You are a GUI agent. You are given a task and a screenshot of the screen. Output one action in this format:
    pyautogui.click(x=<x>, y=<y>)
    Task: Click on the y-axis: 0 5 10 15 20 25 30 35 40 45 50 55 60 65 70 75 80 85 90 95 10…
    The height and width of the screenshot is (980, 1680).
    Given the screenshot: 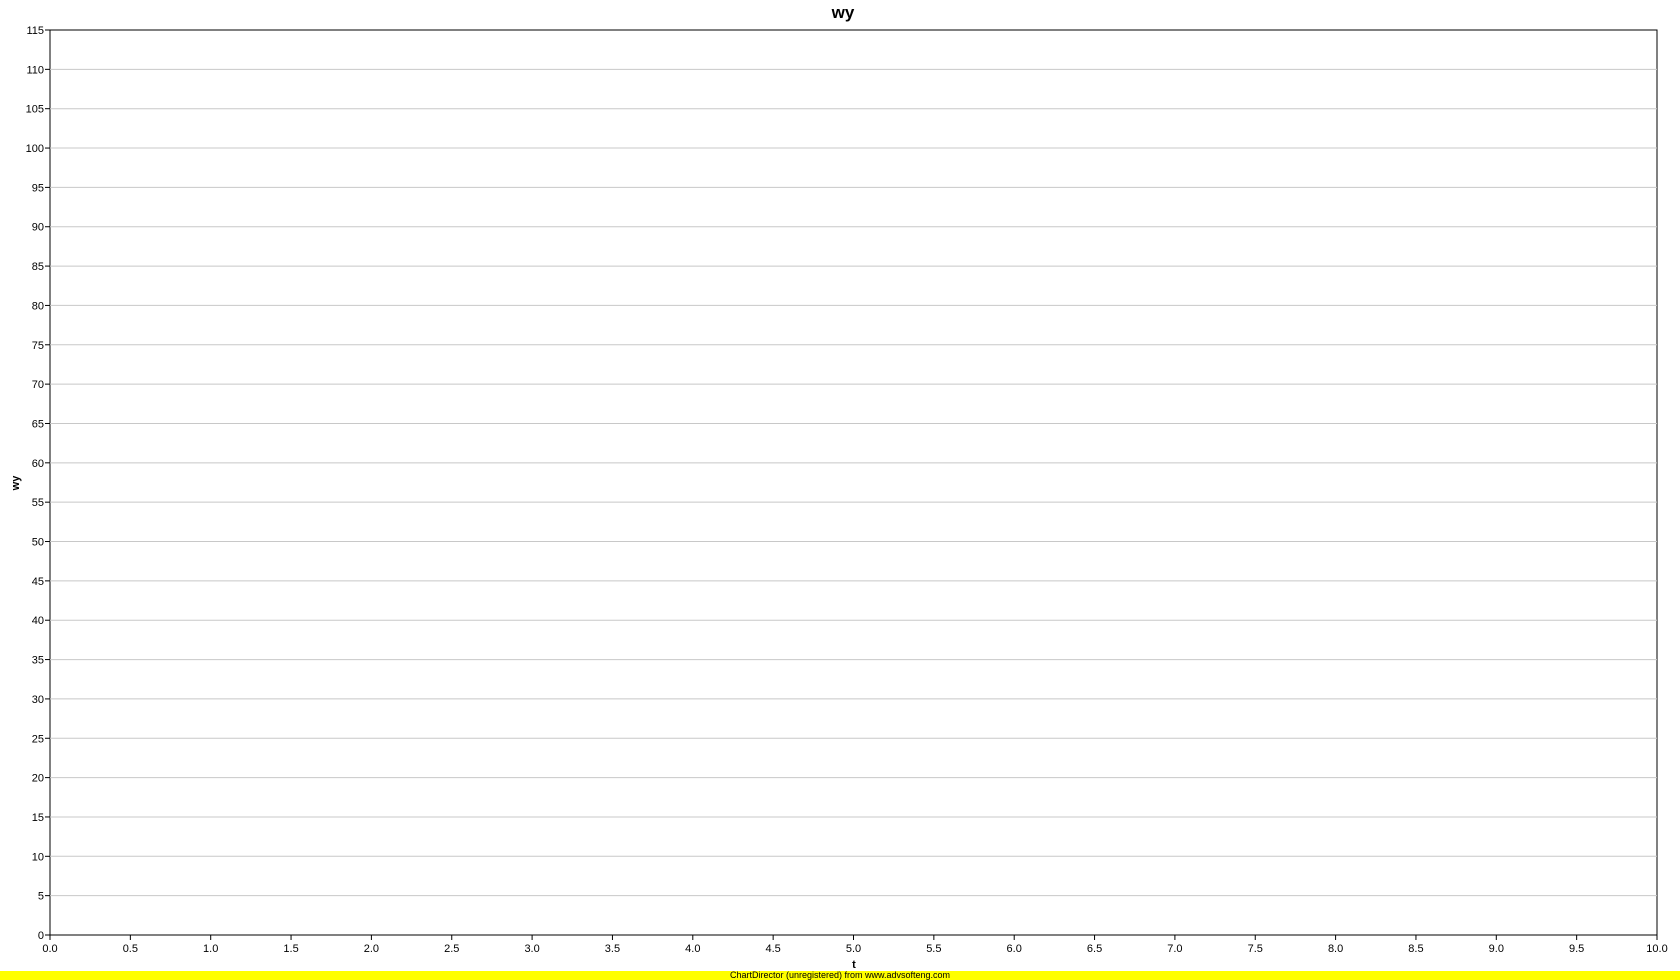 What is the action you would take?
    pyautogui.click(x=38, y=483)
    